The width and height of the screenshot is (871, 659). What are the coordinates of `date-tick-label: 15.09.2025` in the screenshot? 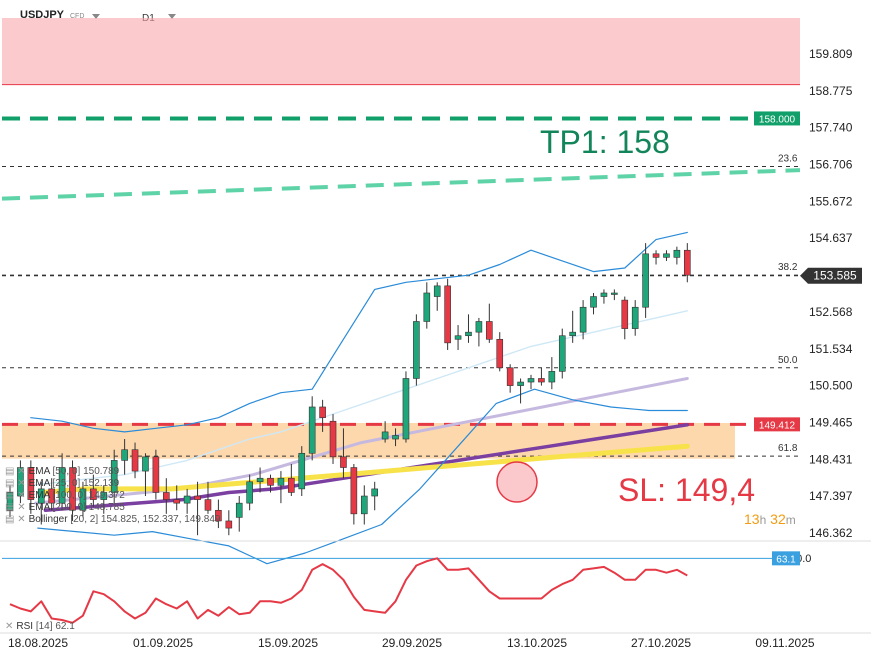 It's located at (288, 643).